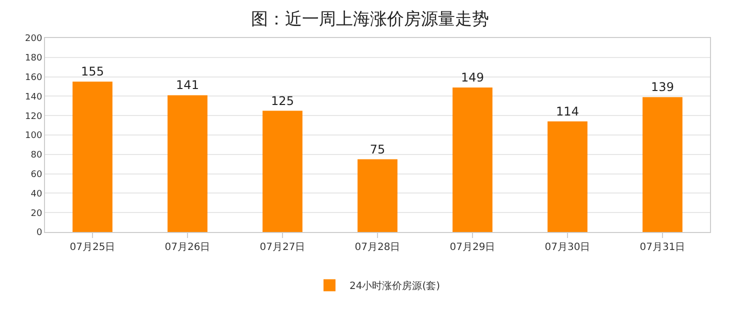  Describe the element at coordinates (377, 247) in the screenshot. I see `x-tick-label: 07月28日` at that location.